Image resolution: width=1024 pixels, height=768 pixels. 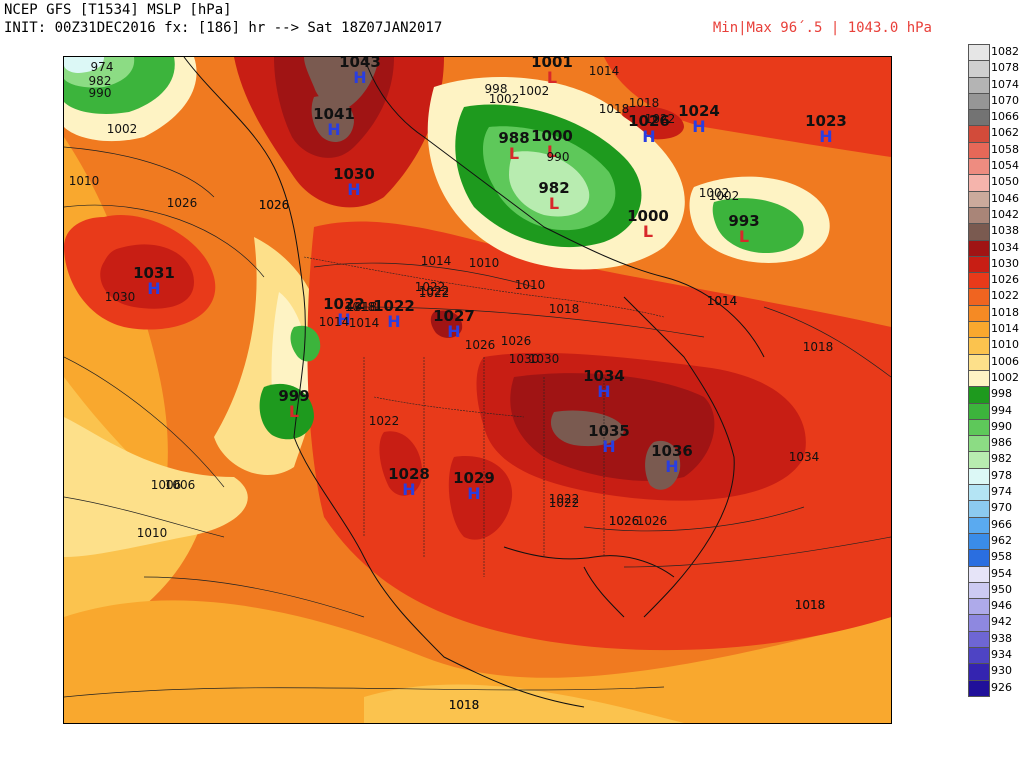 I want to click on legend-label: 962, so click(x=1001, y=540).